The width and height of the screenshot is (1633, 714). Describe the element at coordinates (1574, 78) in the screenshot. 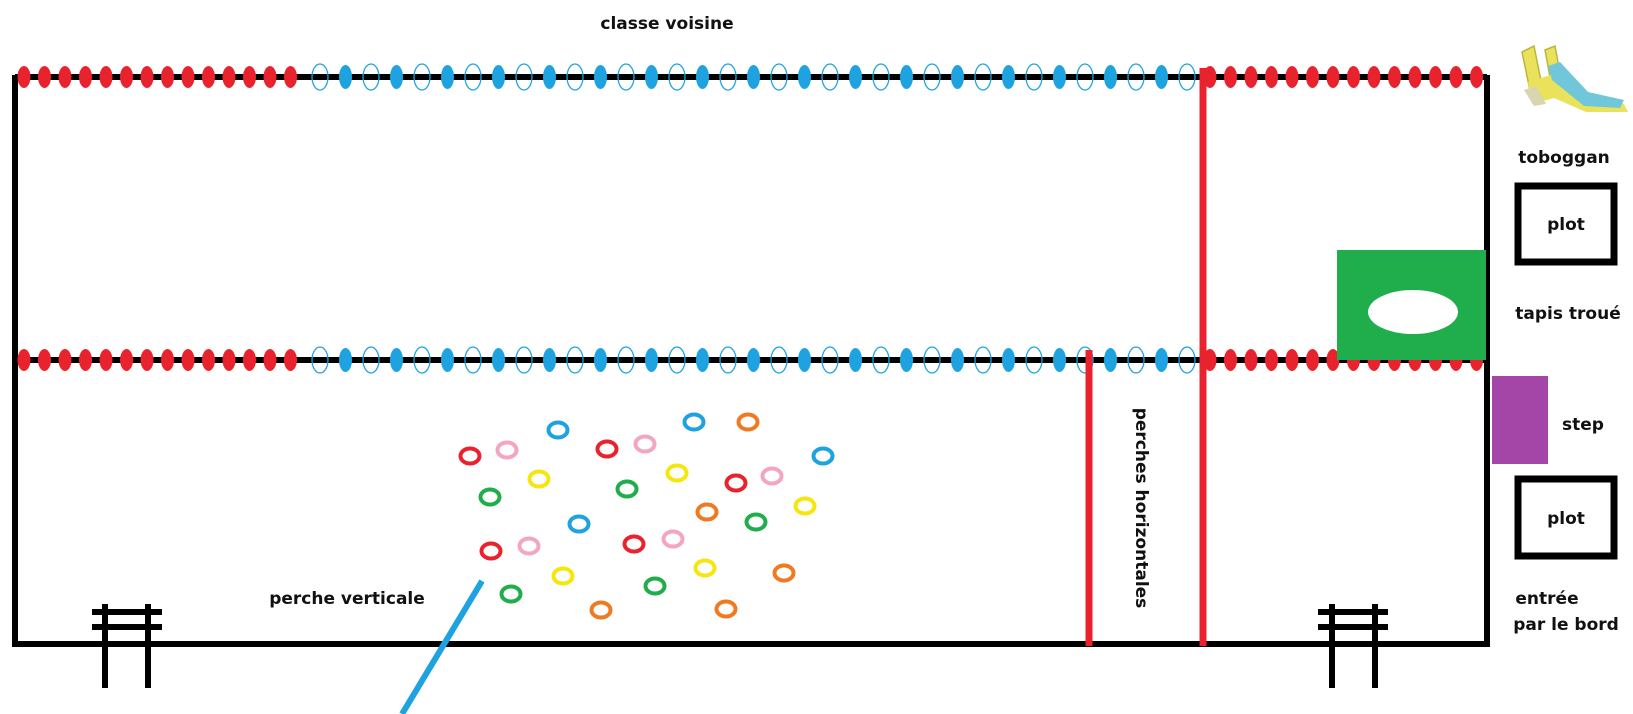

I see `slide-icon` at that location.